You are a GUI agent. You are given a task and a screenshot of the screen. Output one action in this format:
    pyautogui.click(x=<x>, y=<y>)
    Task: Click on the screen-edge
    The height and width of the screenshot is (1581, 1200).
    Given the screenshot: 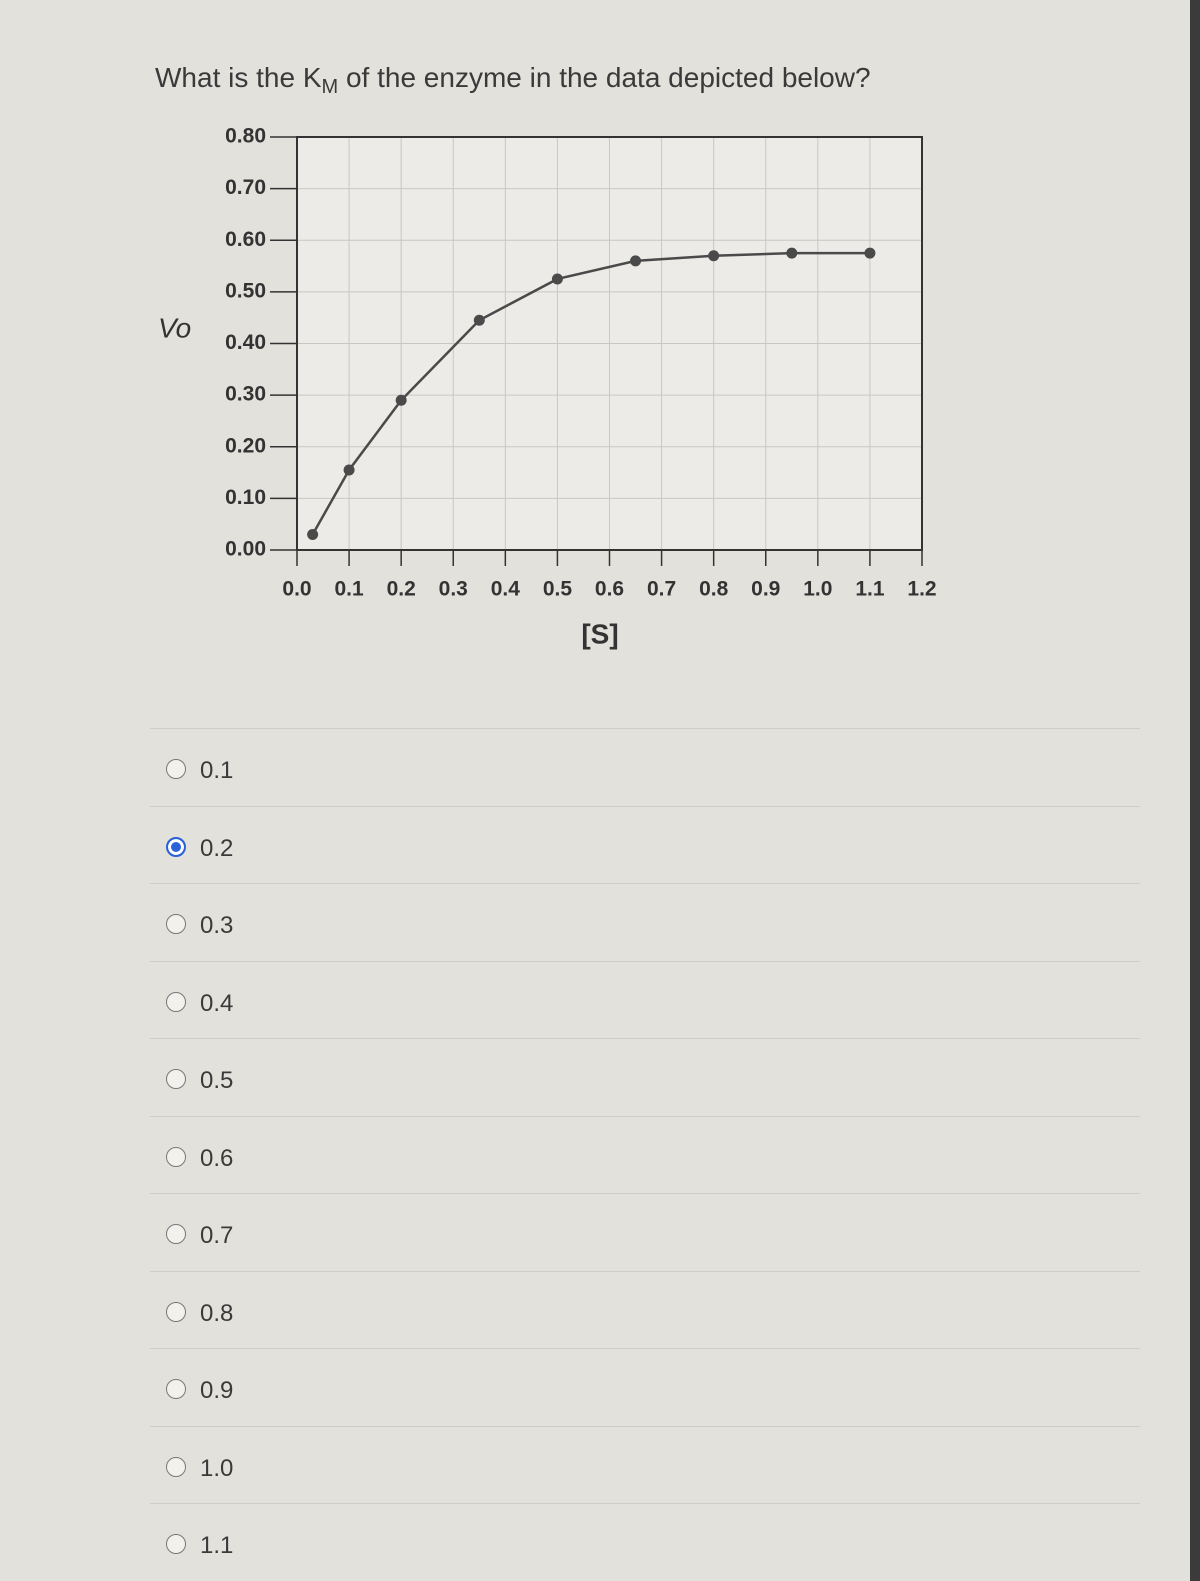 What is the action you would take?
    pyautogui.click(x=1195, y=790)
    